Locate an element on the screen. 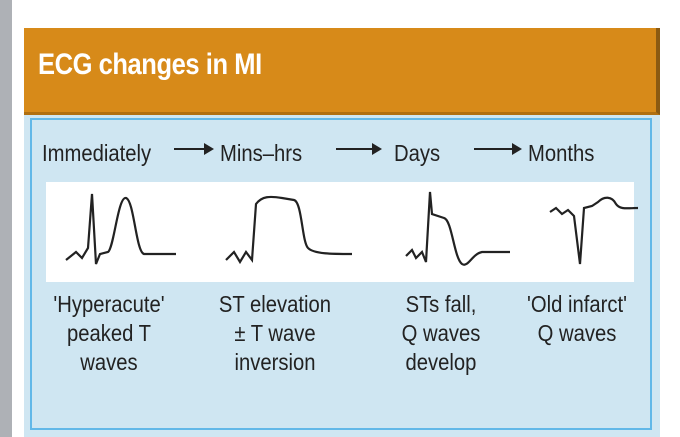  caption-st-elevation-line-2: ± T wave is located at coordinates (275, 333).